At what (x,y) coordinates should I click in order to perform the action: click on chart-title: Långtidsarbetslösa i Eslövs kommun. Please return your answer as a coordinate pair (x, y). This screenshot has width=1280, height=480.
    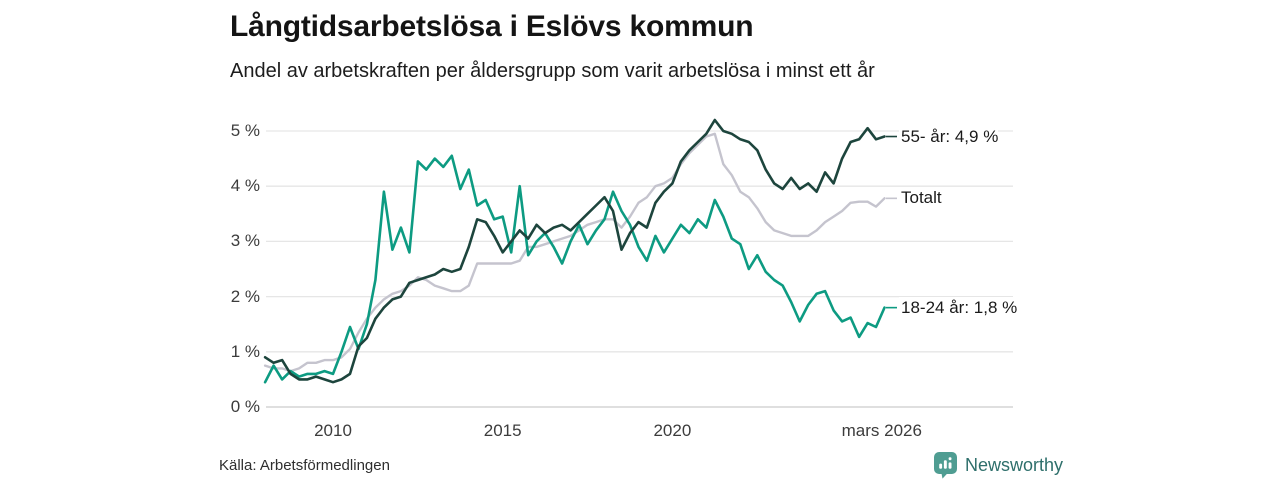
    Looking at the image, I should click on (492, 26).